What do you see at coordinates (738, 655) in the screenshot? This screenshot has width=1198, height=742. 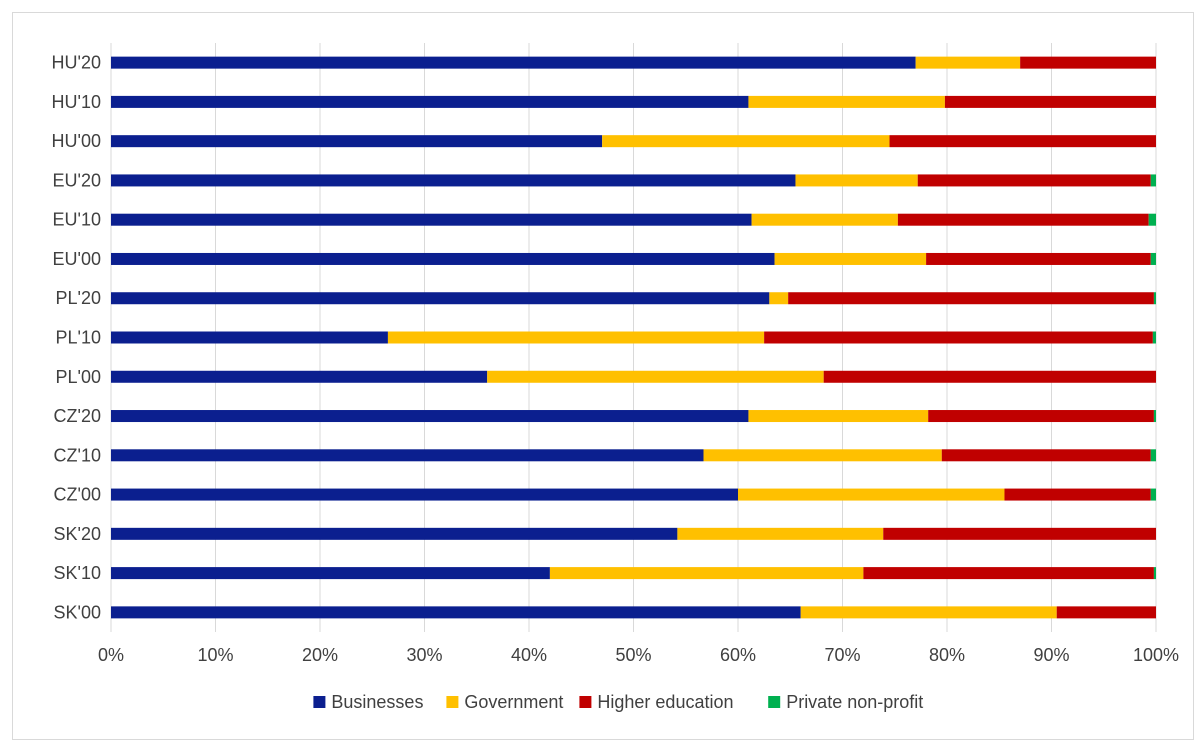 I see `x-tick-label: 60%` at bounding box center [738, 655].